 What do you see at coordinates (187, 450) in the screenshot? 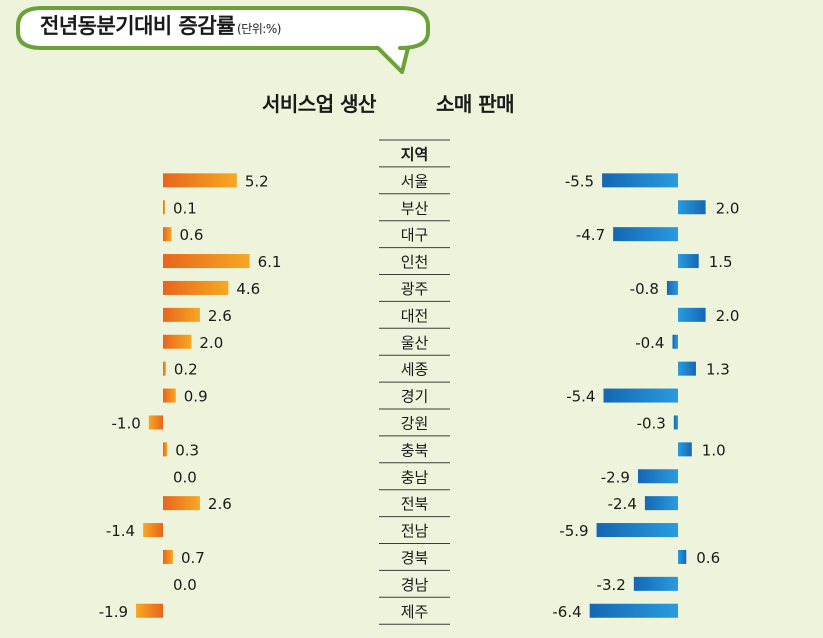
I see `service-value-label: 0.3` at bounding box center [187, 450].